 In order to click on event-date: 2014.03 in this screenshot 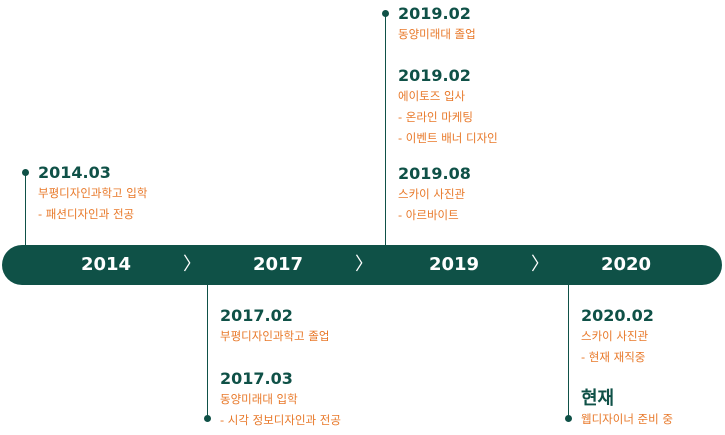, I will do `click(74, 172)`.